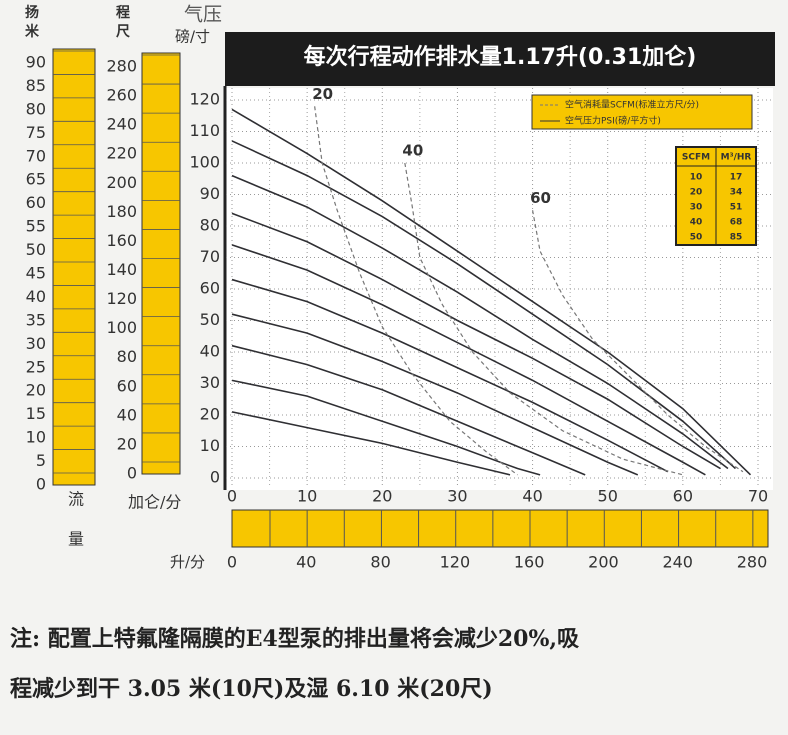  Describe the element at coordinates (696, 238) in the screenshot. I see `table-cell: 50` at that location.